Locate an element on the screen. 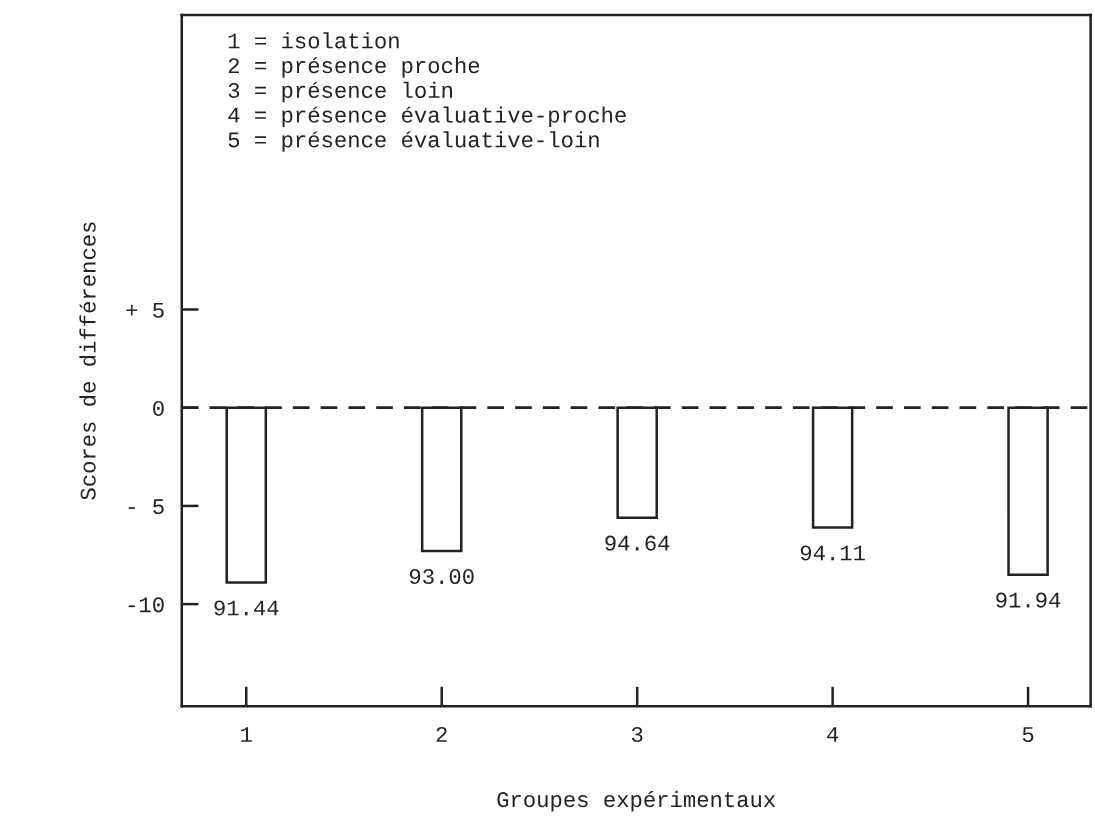 This screenshot has width=1095, height=827. x-tick-label: 4 is located at coordinates (833, 734).